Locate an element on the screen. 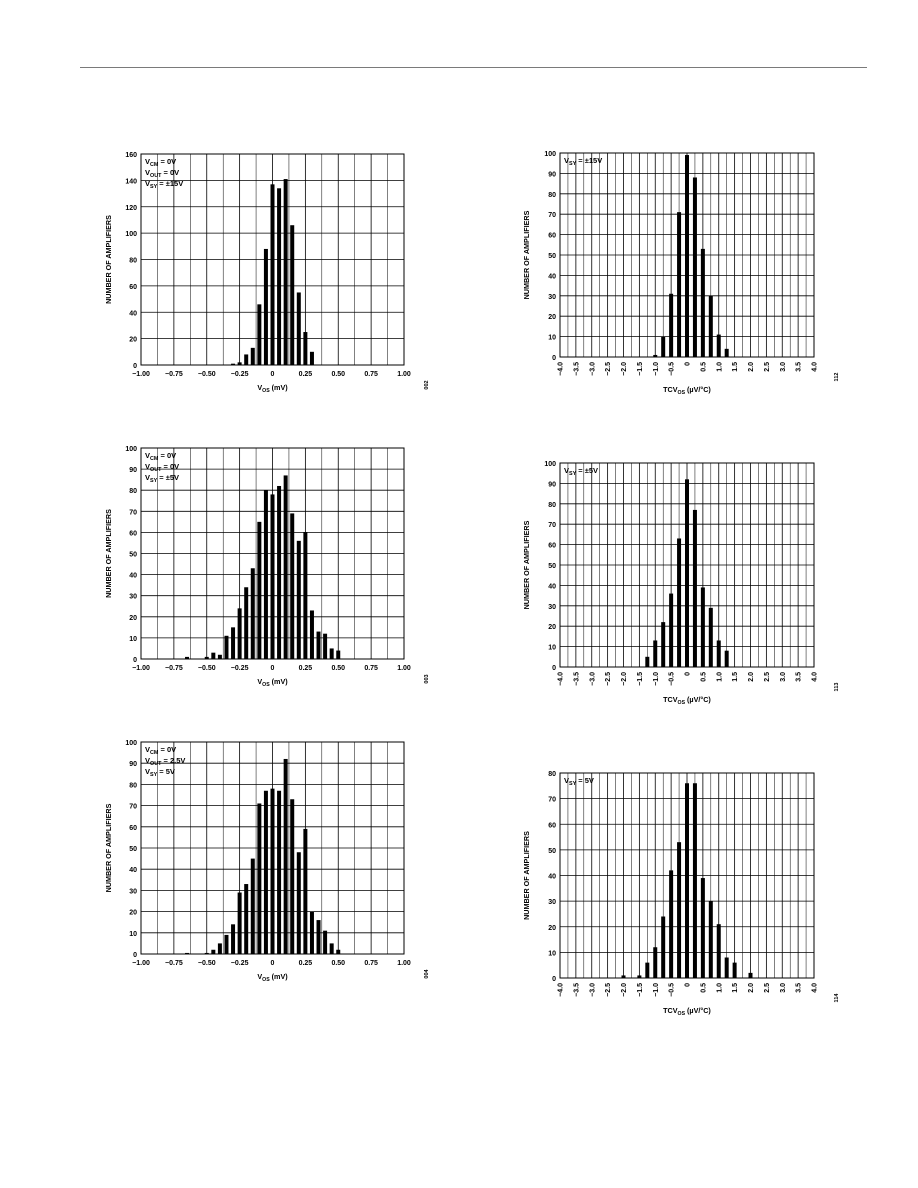  y-tick-label: 50 is located at coordinates (552, 851).